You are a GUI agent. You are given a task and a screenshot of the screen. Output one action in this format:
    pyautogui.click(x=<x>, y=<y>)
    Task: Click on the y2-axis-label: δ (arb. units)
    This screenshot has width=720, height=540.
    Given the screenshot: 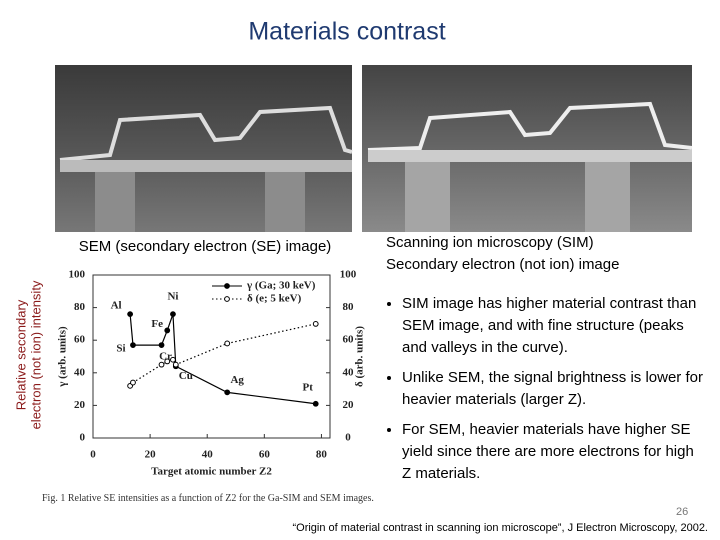 What is the action you would take?
    pyautogui.click(x=360, y=356)
    